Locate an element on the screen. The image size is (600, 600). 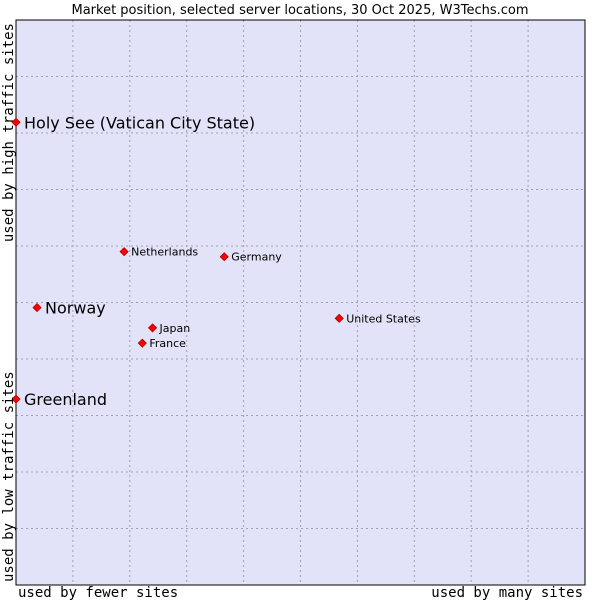
point-japan: Japan is located at coordinates (169, 328).